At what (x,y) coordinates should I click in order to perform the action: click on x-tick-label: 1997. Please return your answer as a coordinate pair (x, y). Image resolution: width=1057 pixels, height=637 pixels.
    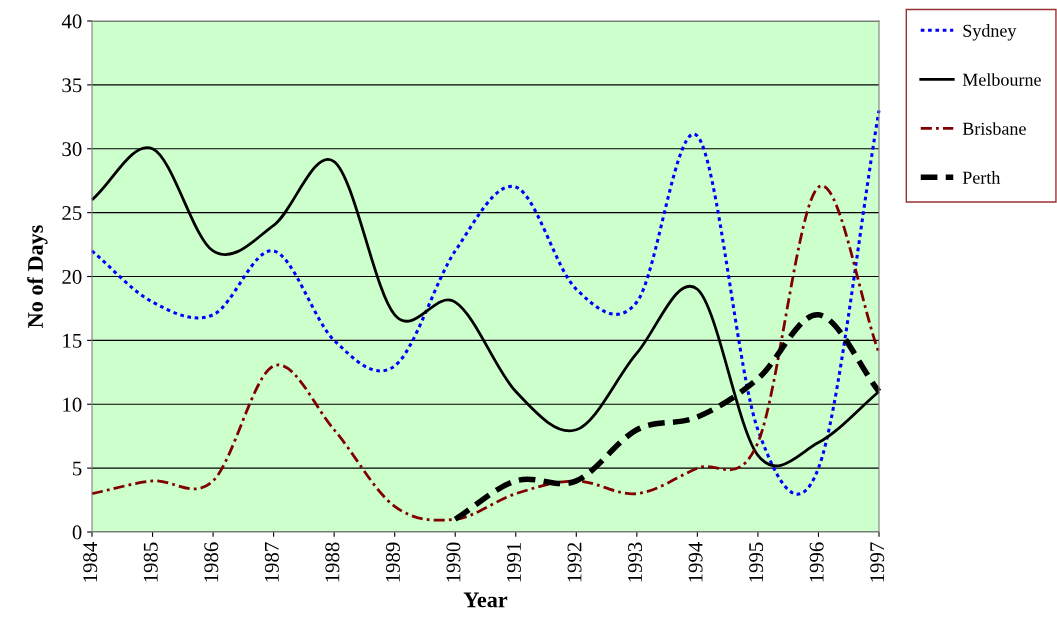
    Looking at the image, I should click on (877, 562).